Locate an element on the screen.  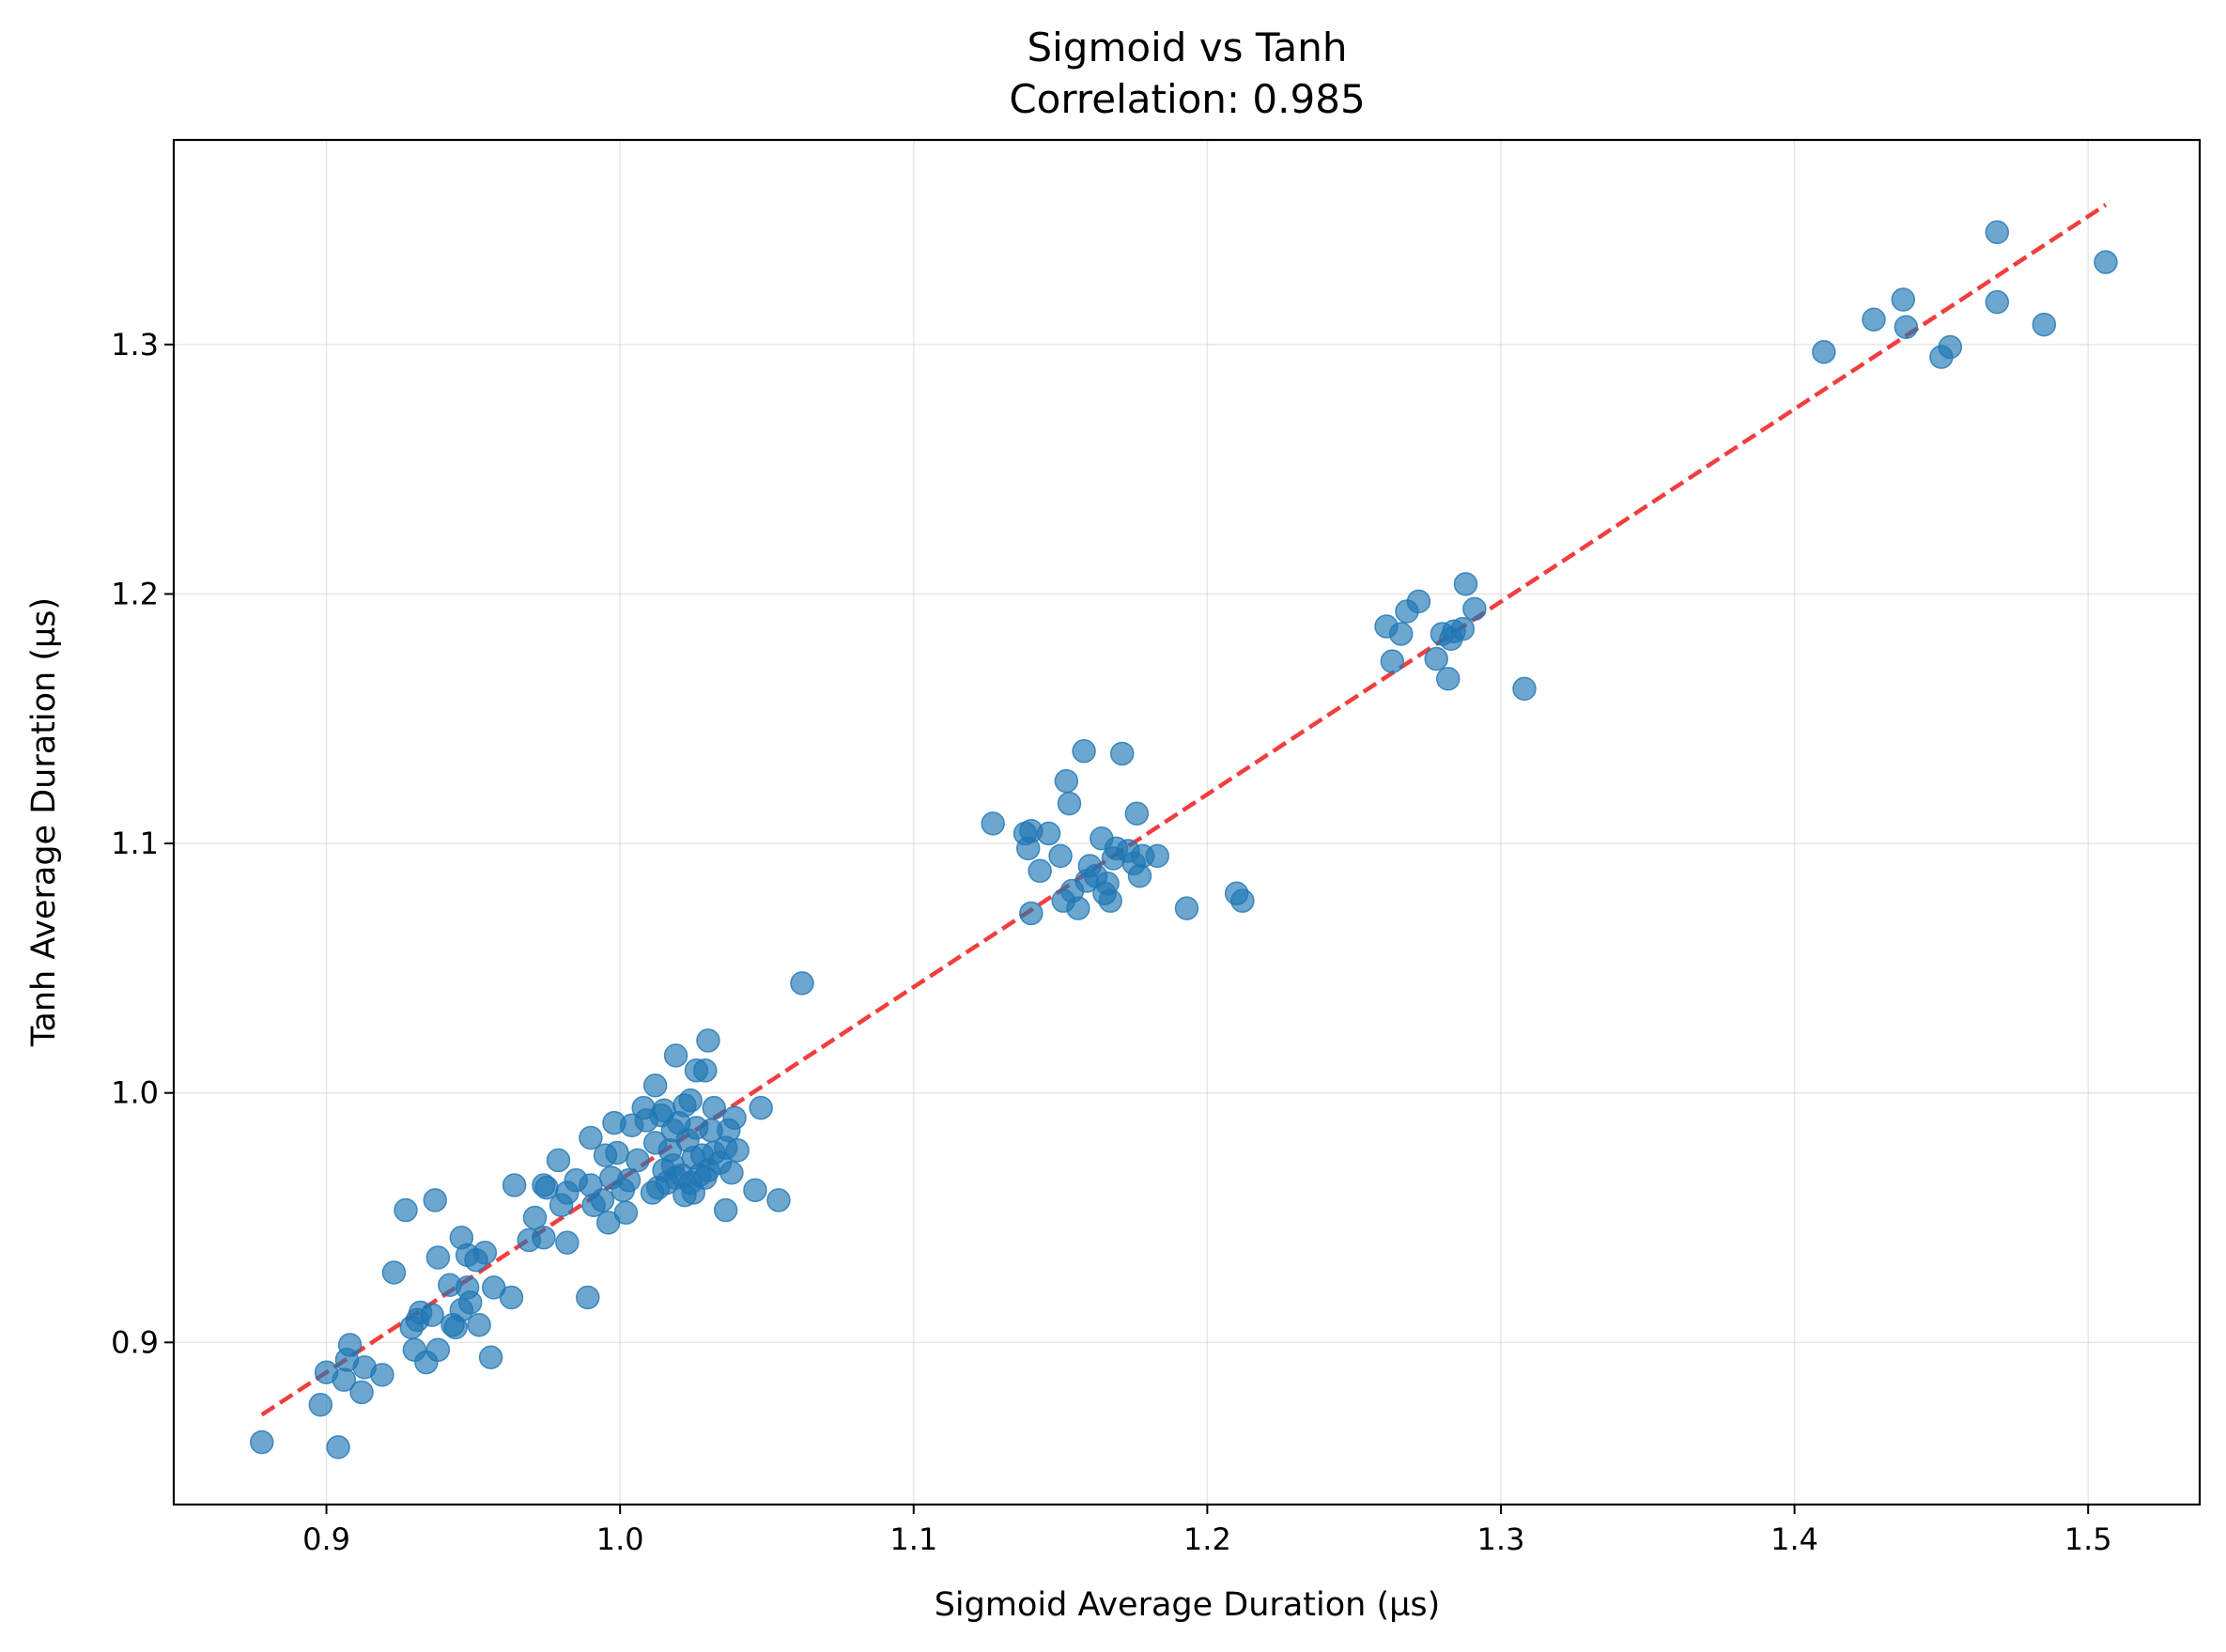
x-tick-label: 1.1 is located at coordinates (913, 1539).